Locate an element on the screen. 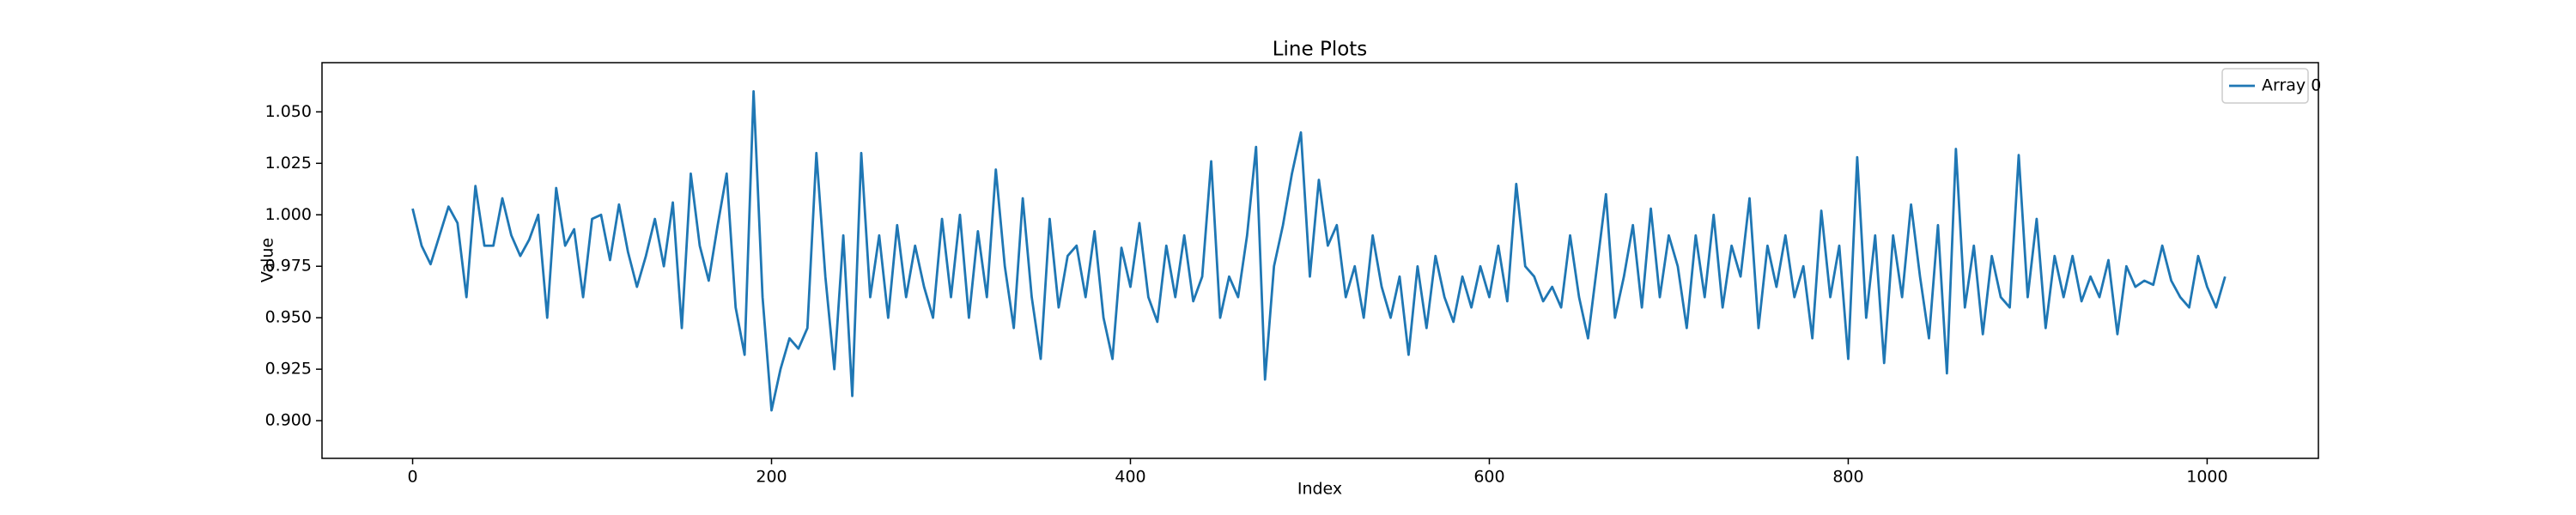 This screenshot has width=2576, height=515. y-tick-label: 0.900 is located at coordinates (289, 420).